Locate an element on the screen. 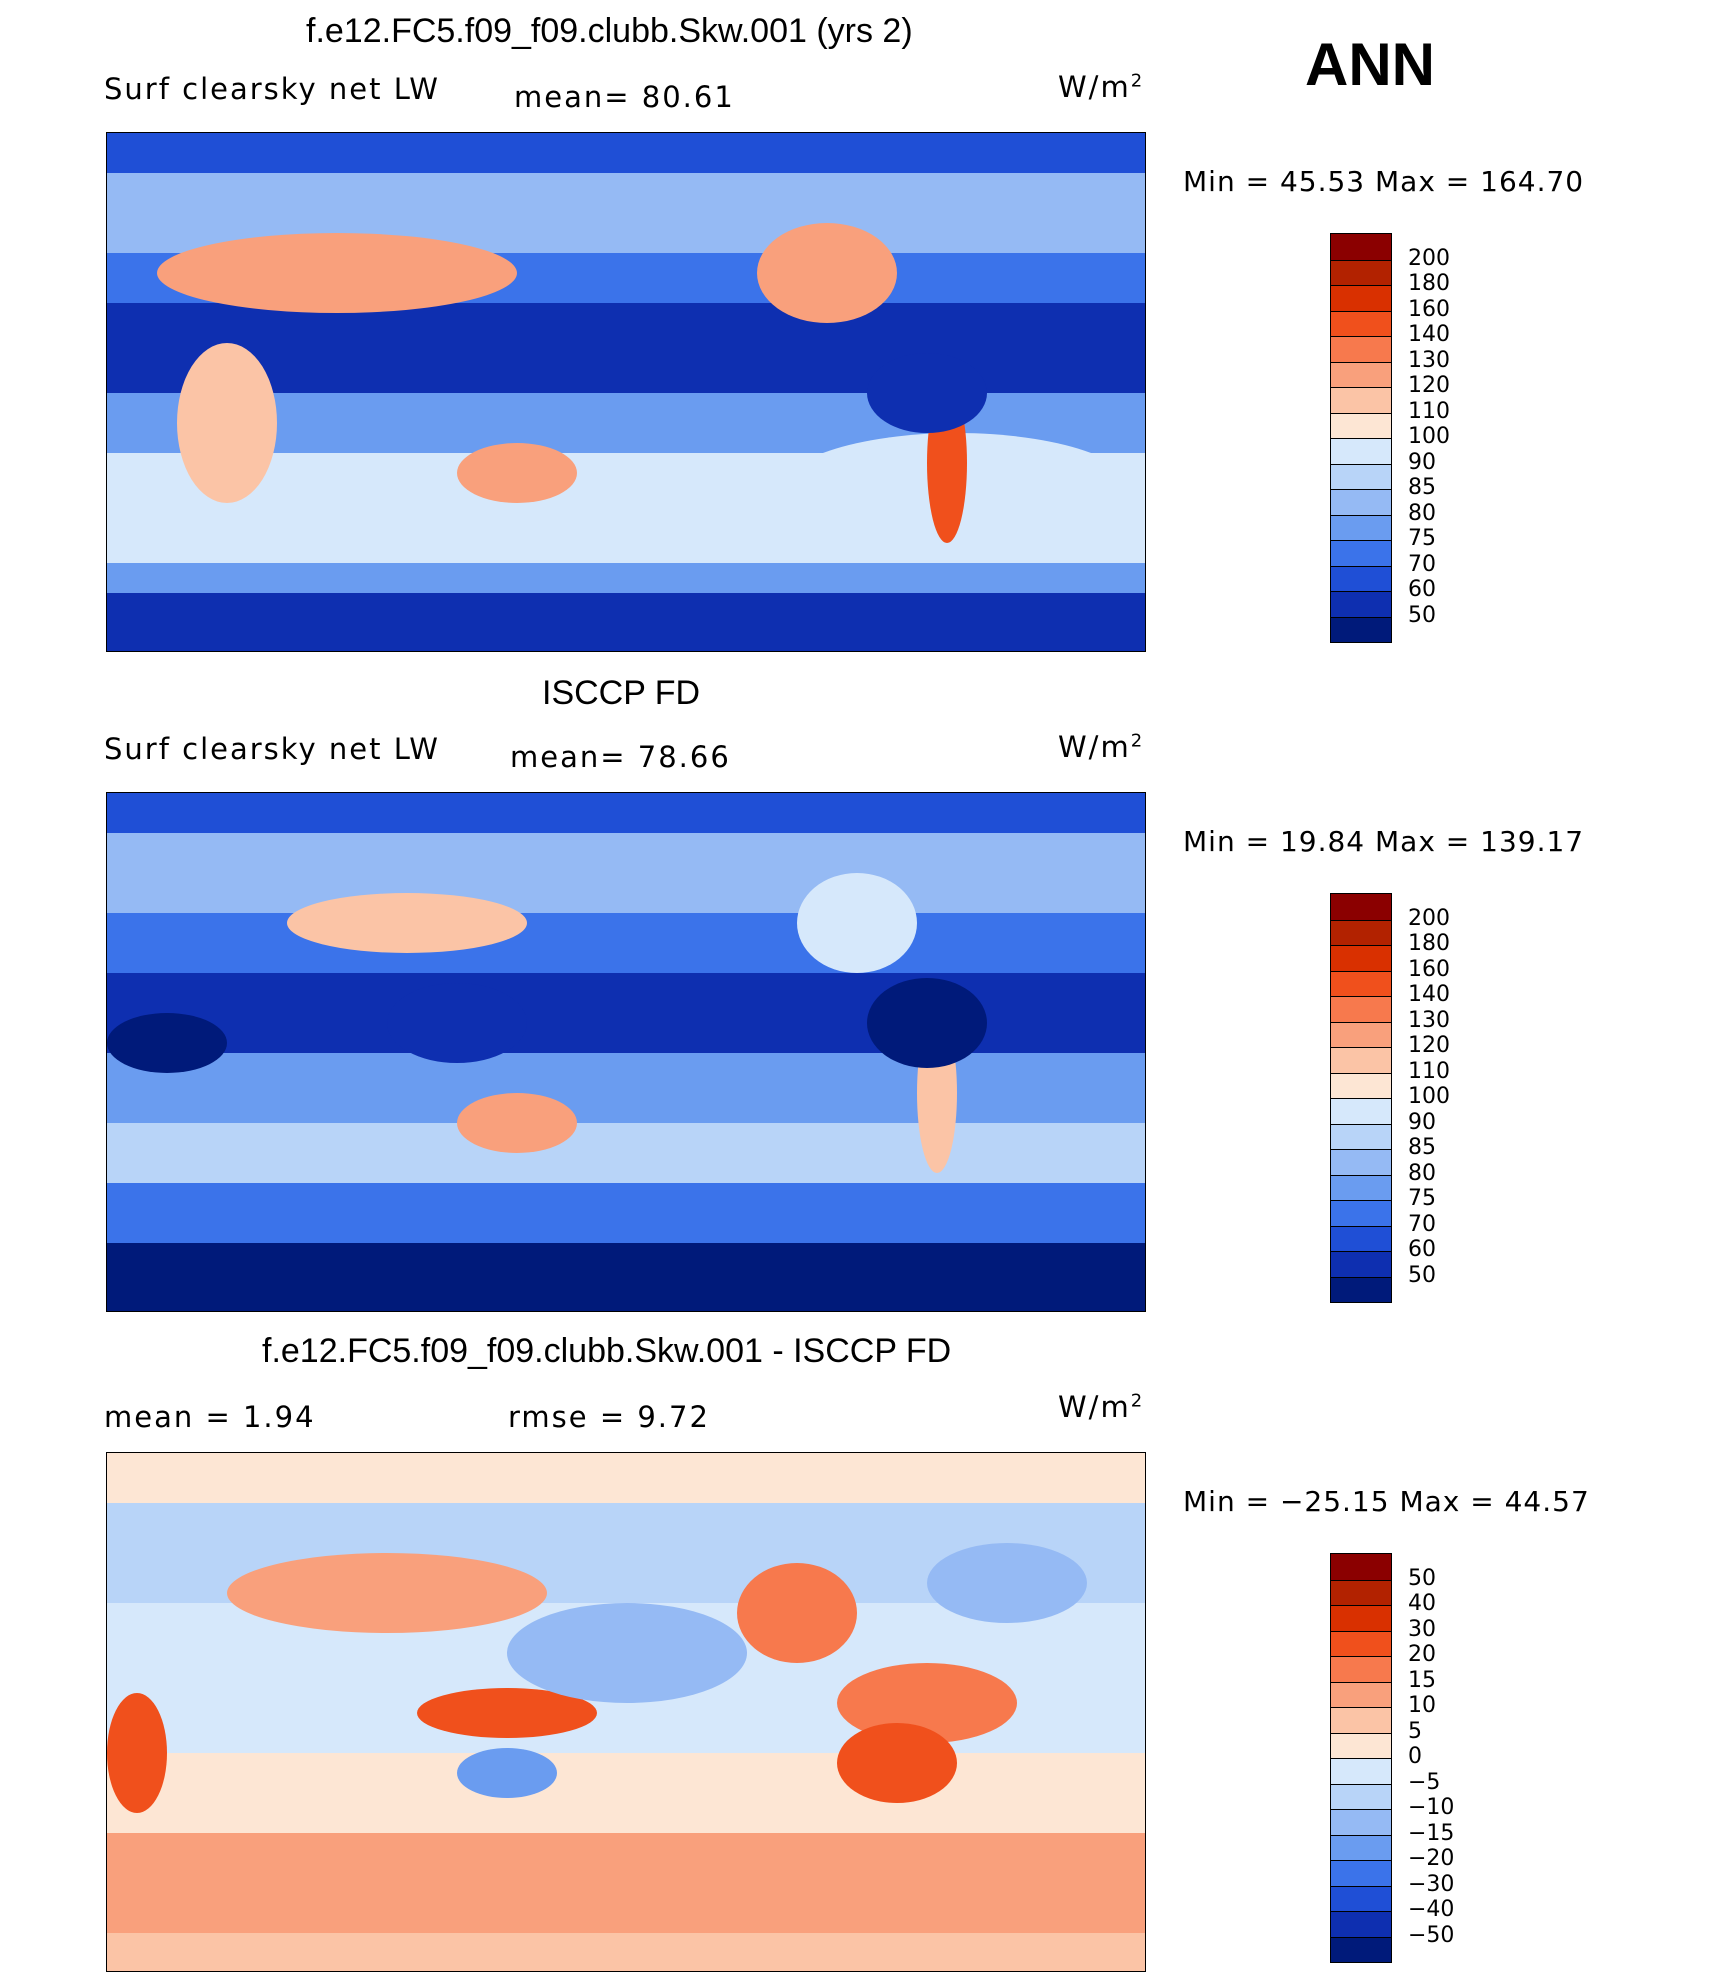  panel-1-colorbar is located at coordinates (1361, 438).